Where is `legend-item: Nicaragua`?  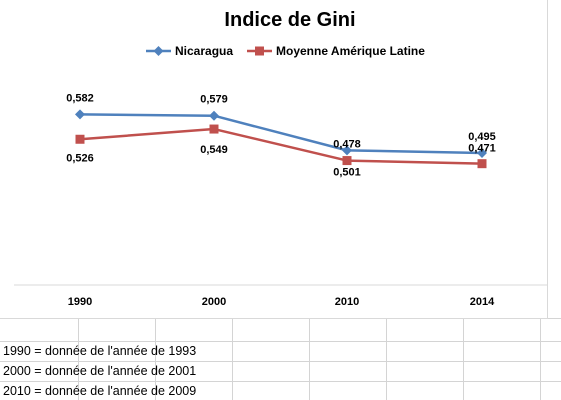
legend-item: Nicaragua is located at coordinates (189, 51).